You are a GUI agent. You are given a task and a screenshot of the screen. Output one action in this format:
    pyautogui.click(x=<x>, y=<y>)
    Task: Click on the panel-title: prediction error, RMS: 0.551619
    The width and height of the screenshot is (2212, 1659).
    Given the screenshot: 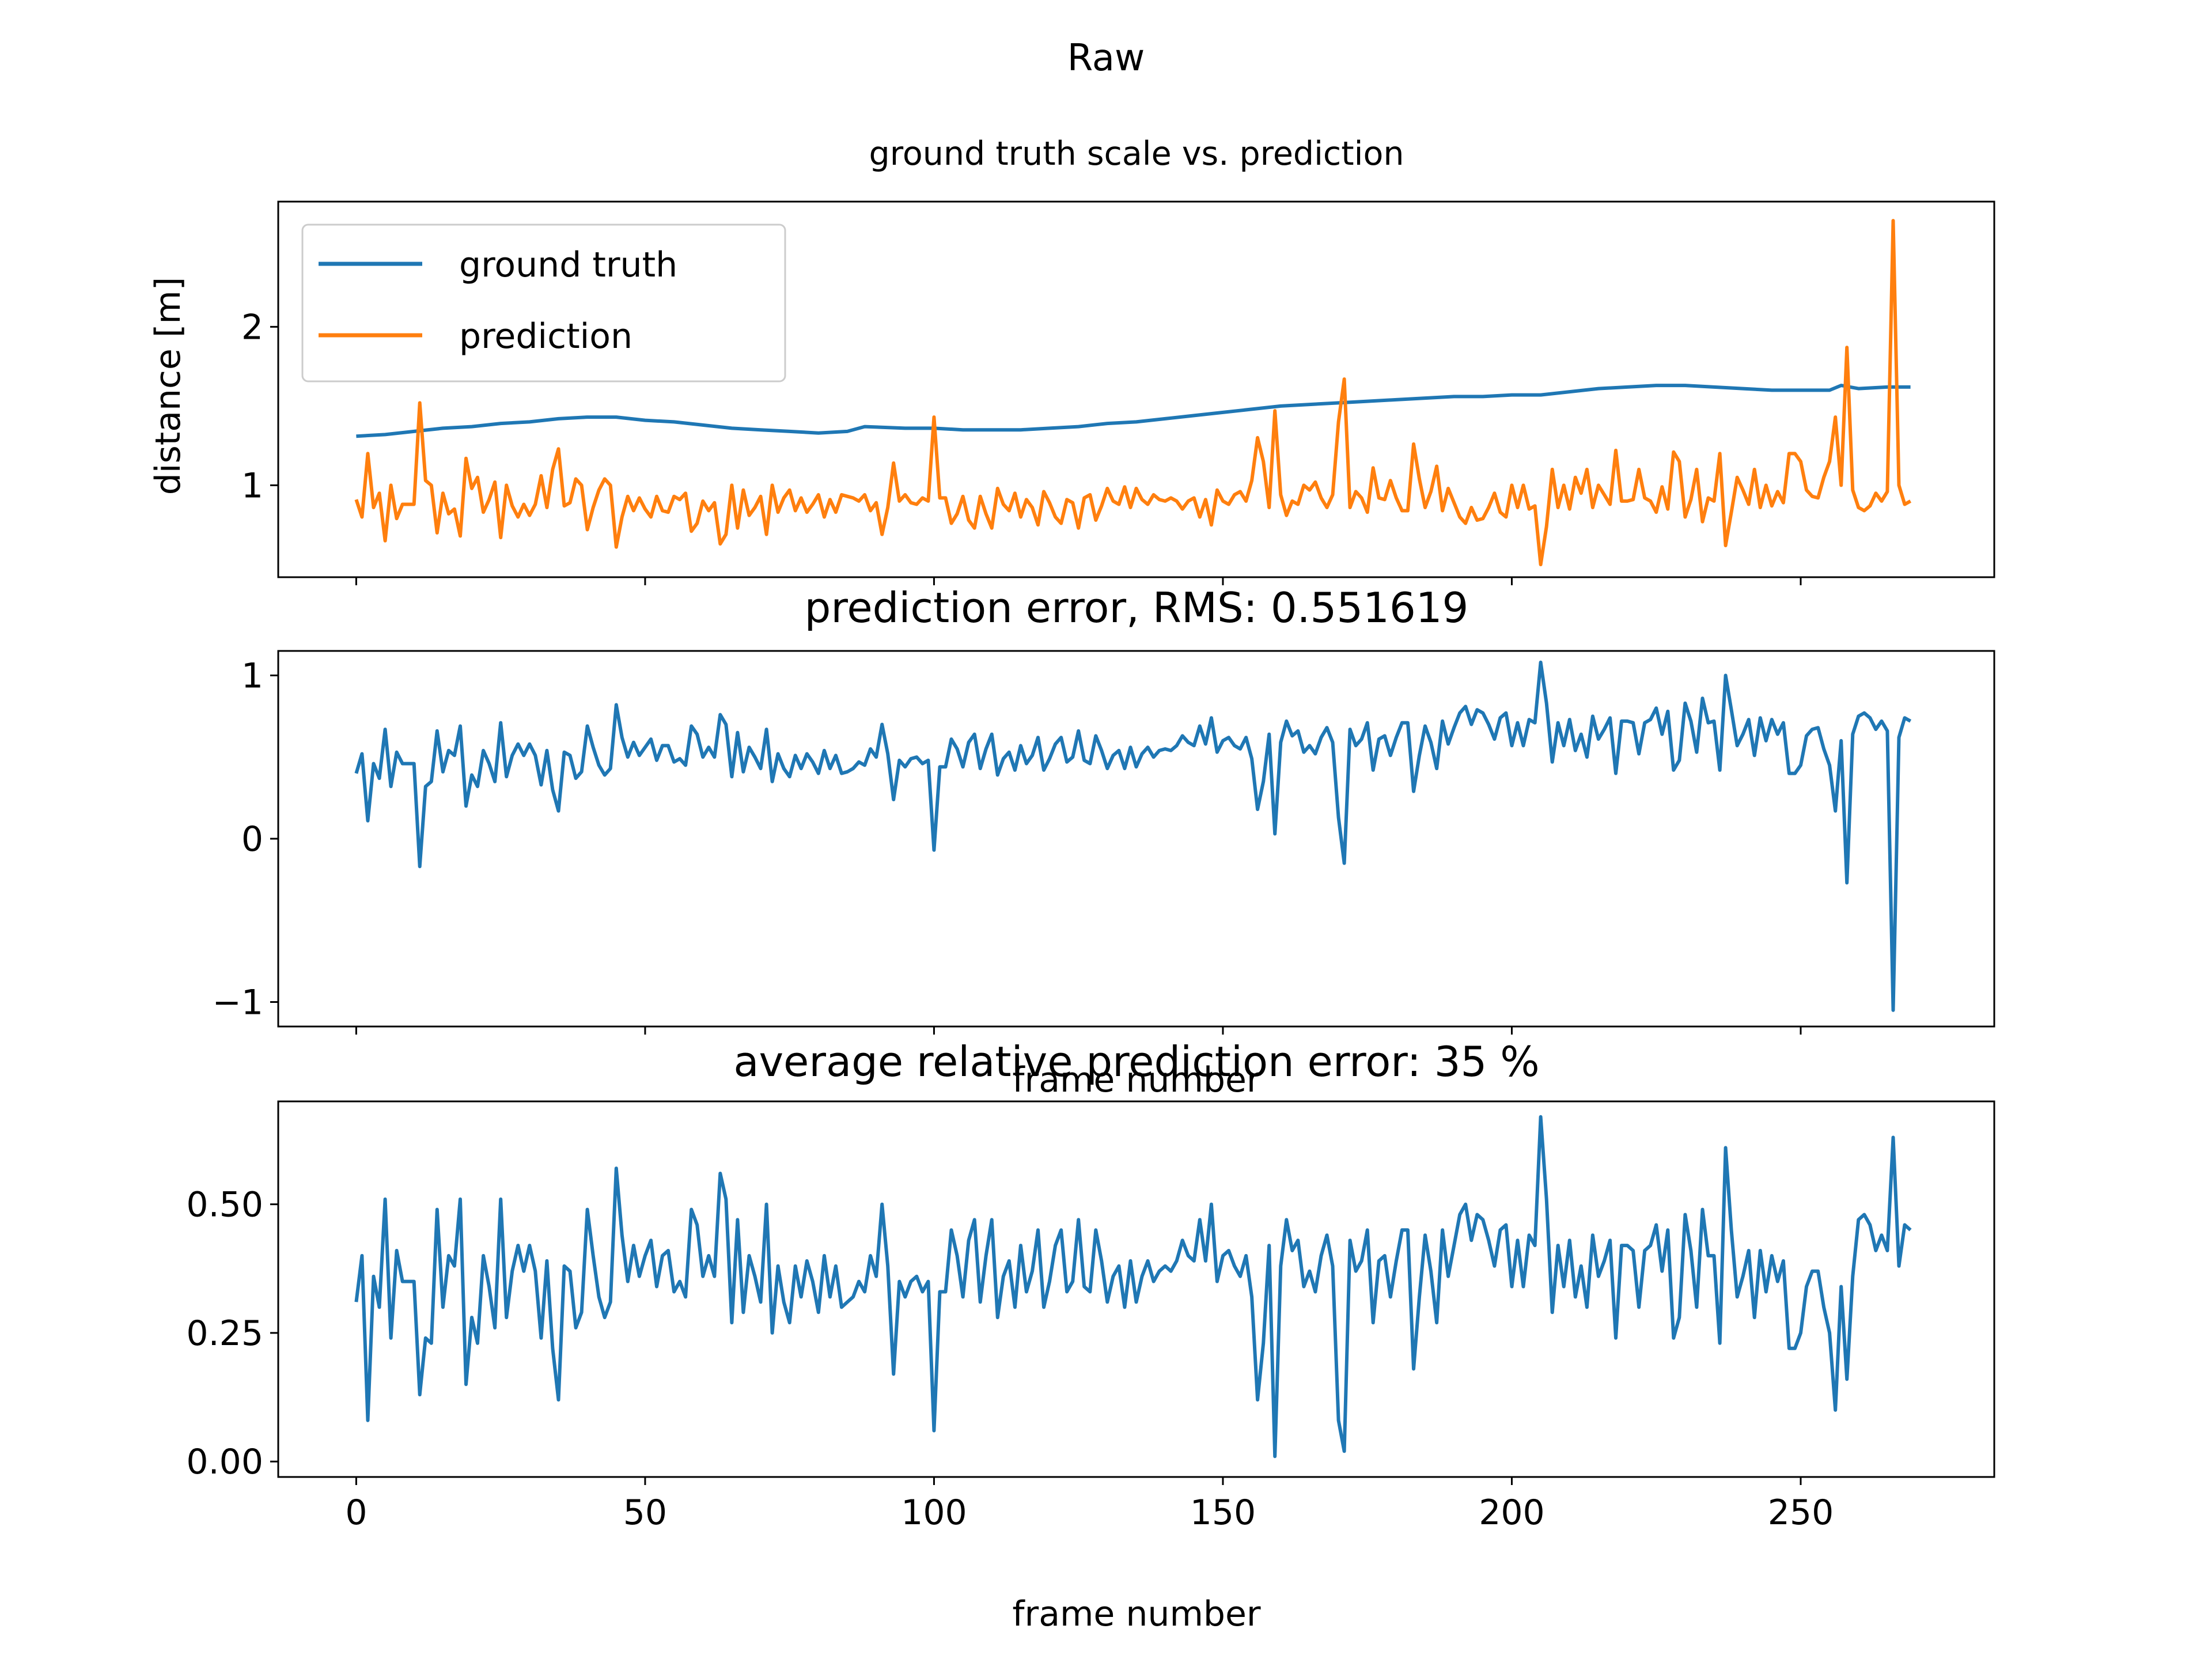 What is the action you would take?
    pyautogui.click(x=1137, y=608)
    